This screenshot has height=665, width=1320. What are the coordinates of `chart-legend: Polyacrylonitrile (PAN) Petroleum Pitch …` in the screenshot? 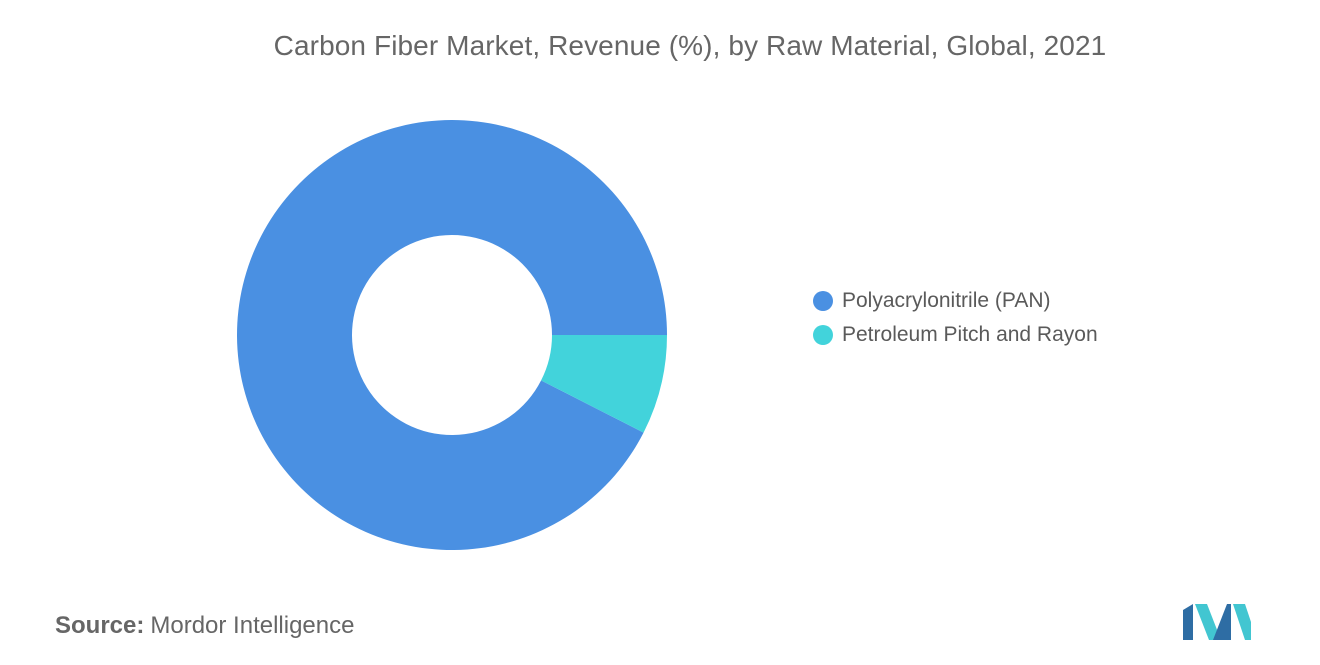 It's located at (955, 318).